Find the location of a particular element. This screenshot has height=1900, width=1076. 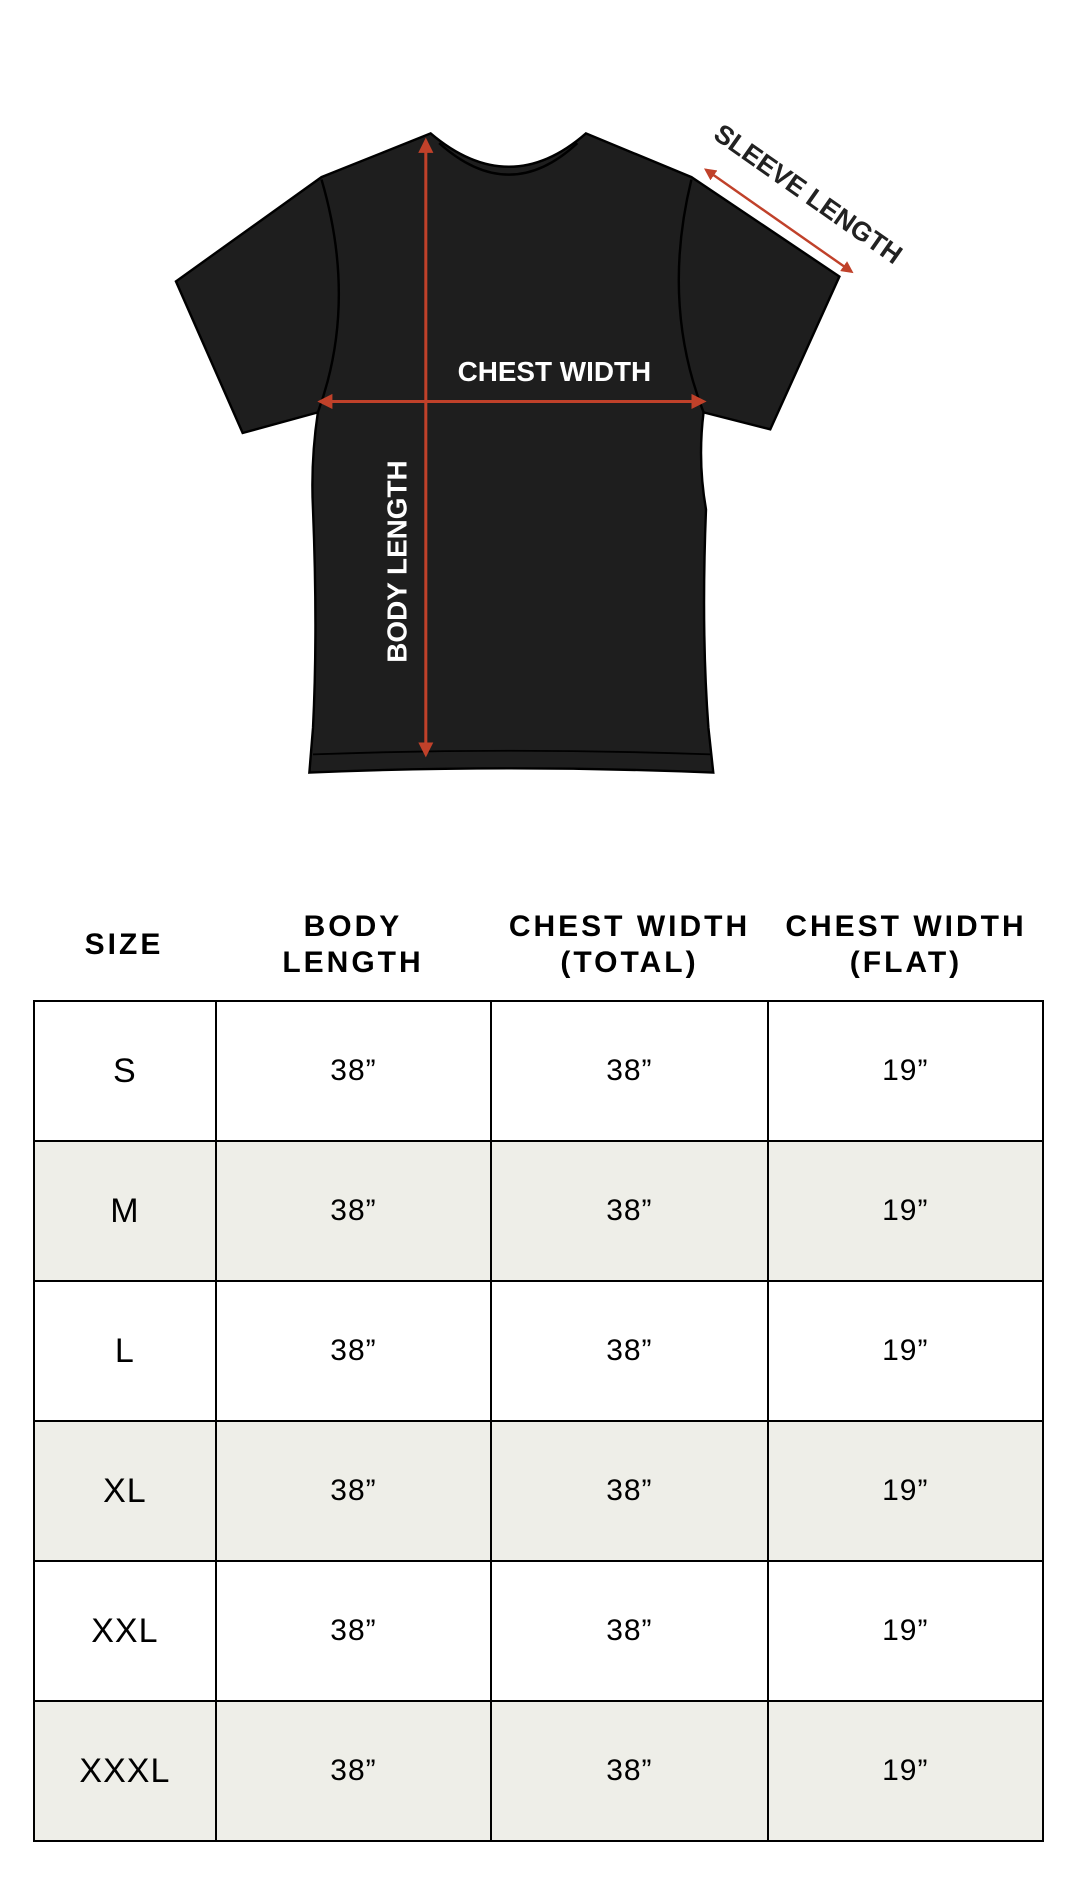

header-size: SIZE is located at coordinates (124, 945).